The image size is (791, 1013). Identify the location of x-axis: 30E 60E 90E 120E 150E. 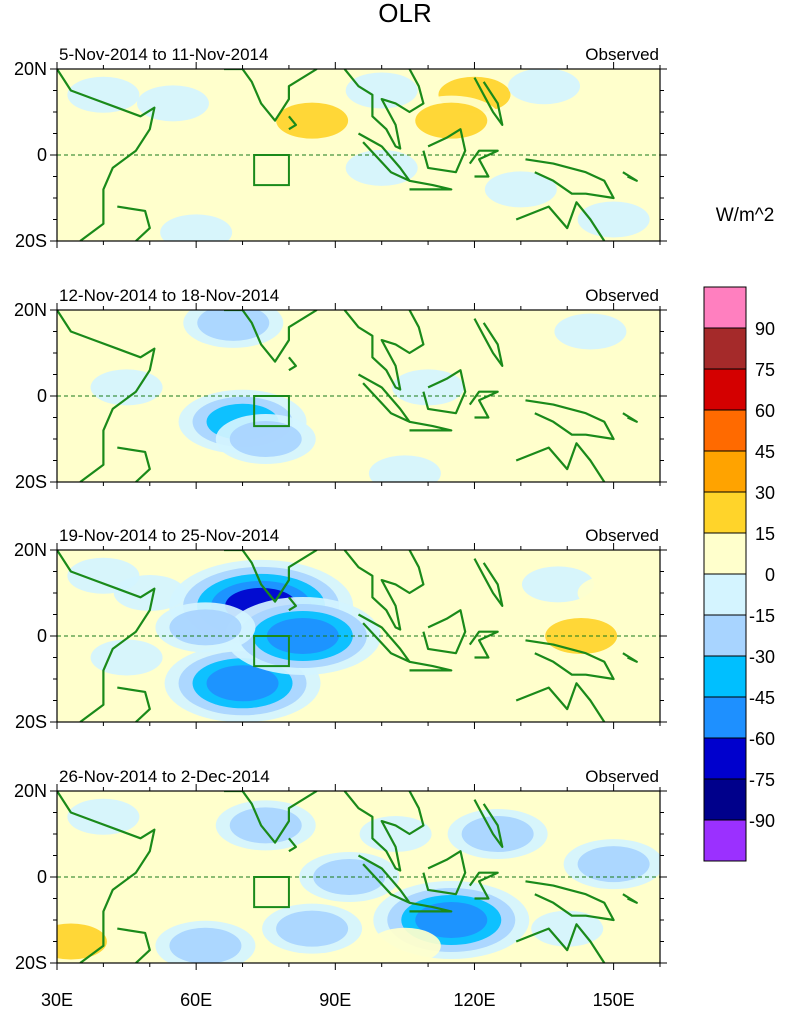
(338, 1000).